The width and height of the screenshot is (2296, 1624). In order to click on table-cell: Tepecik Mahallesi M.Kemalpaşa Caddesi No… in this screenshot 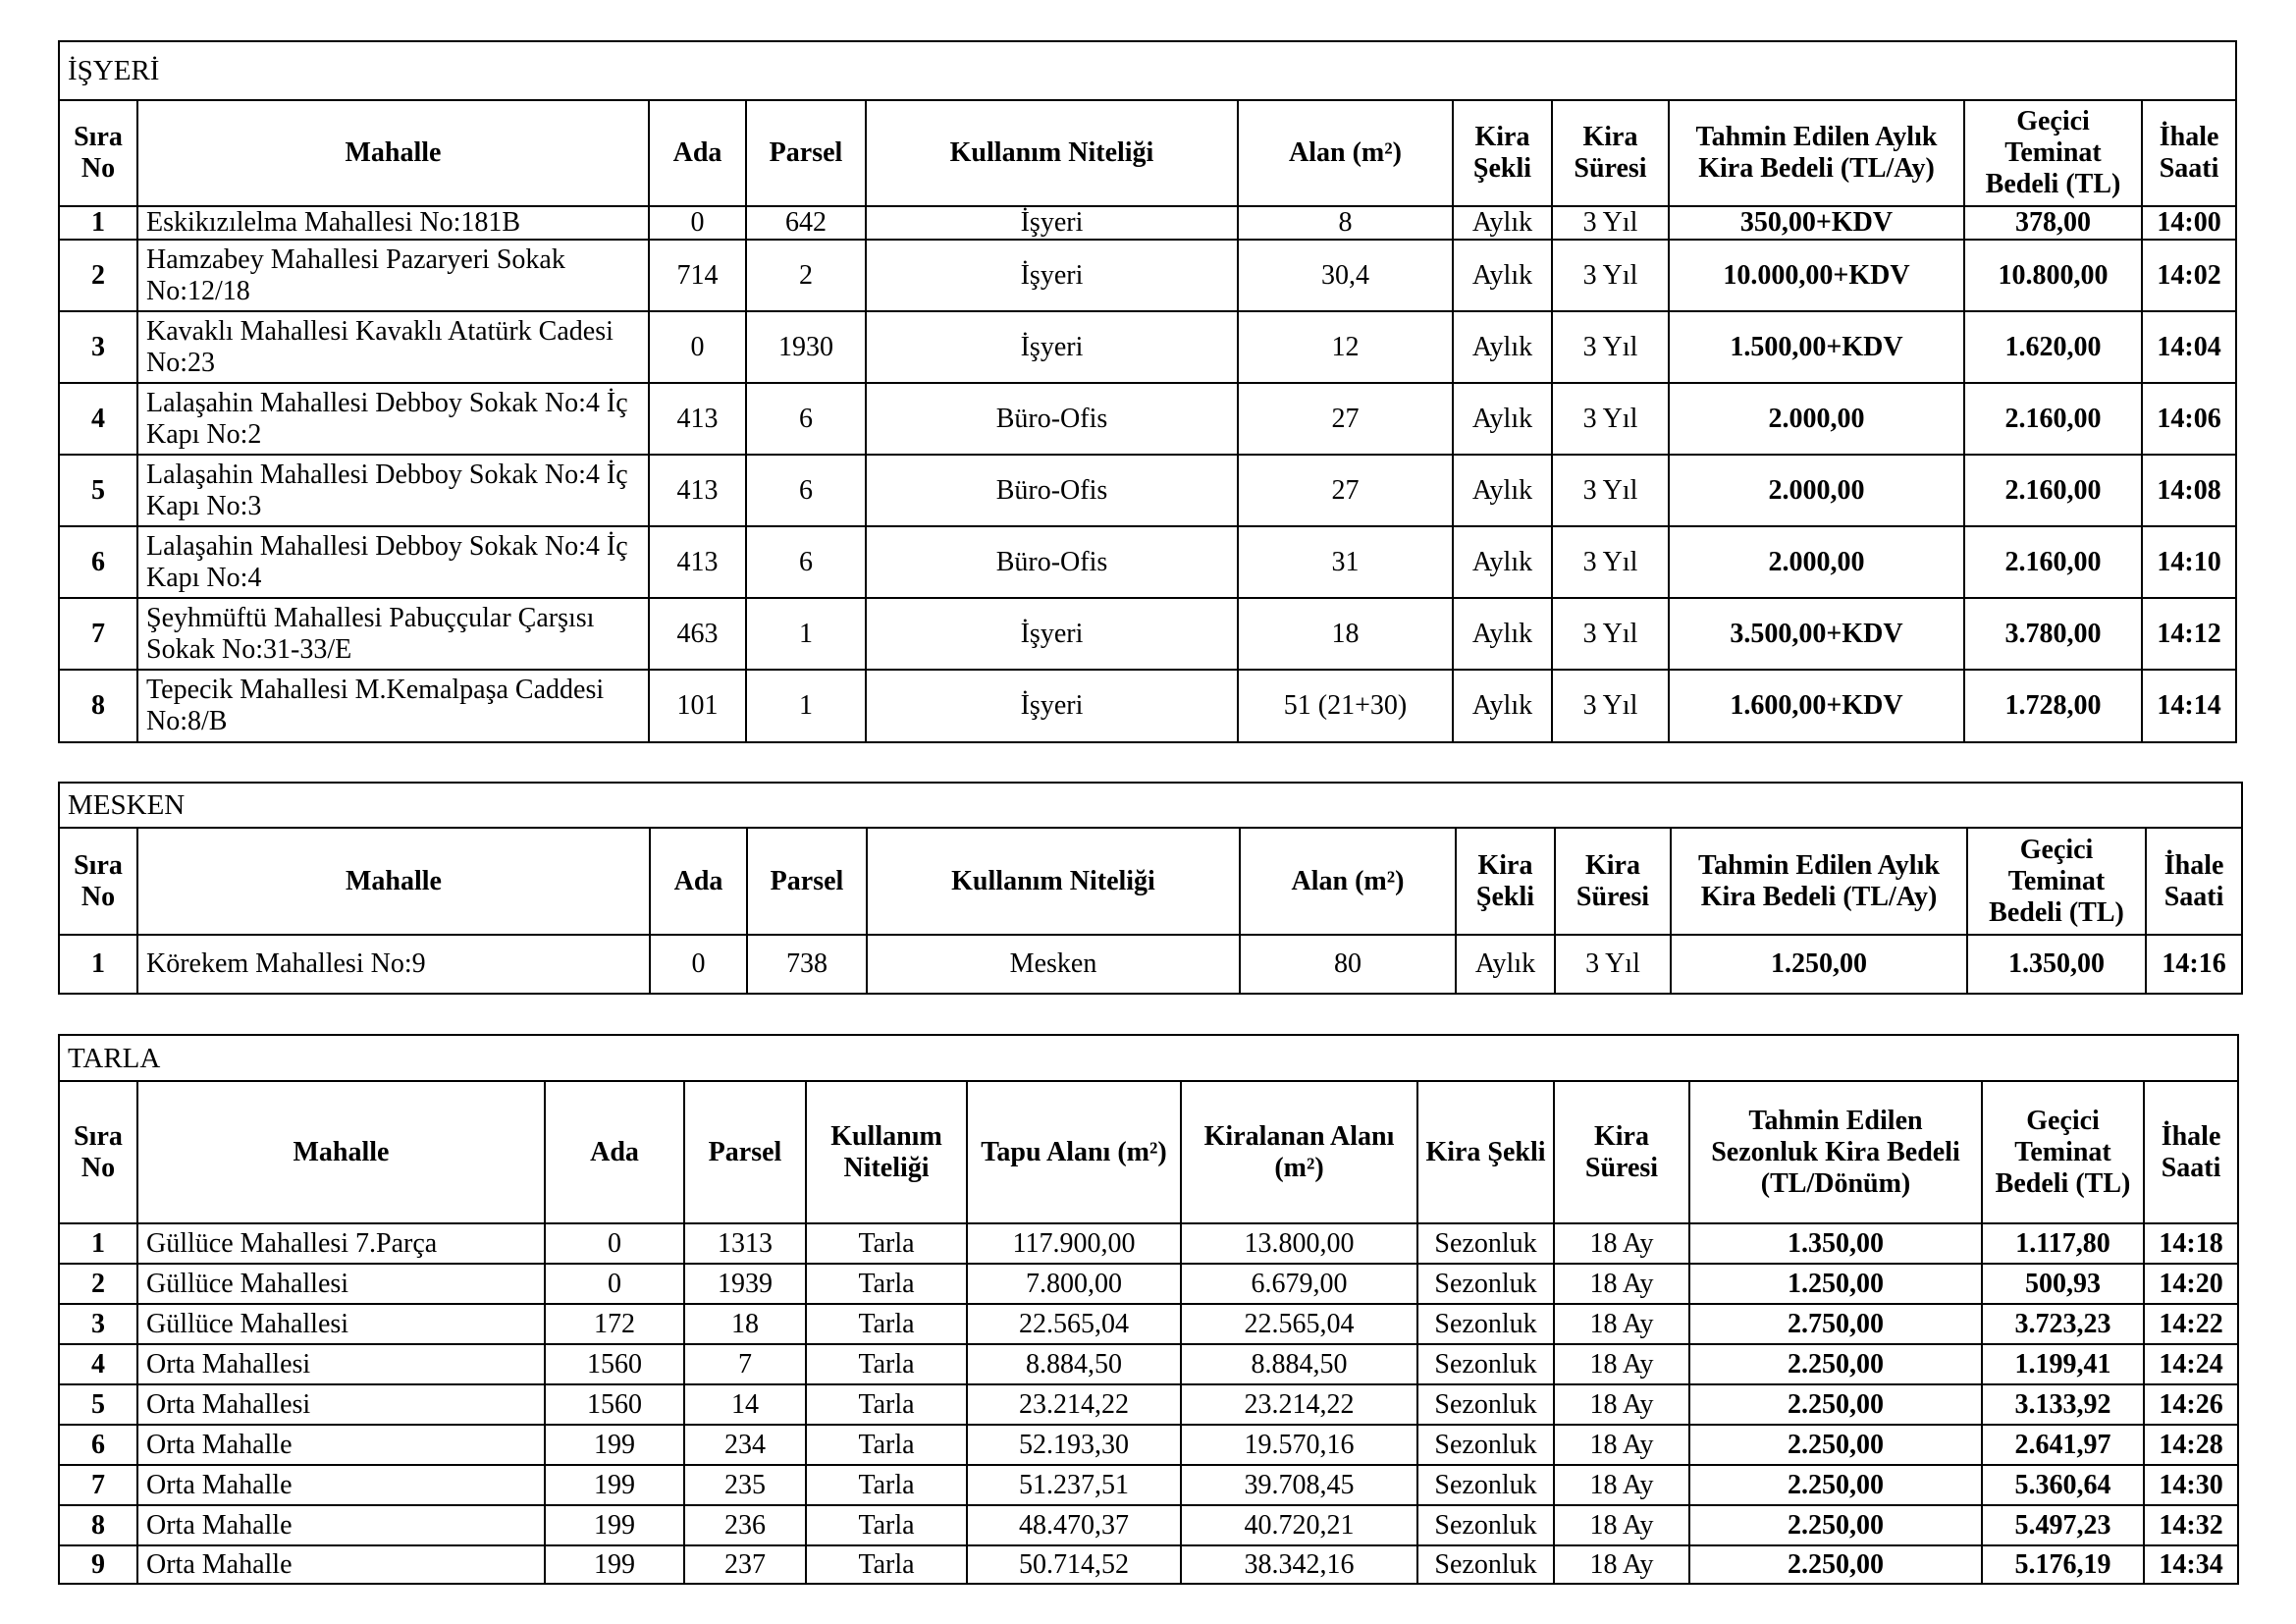, I will do `click(393, 706)`.